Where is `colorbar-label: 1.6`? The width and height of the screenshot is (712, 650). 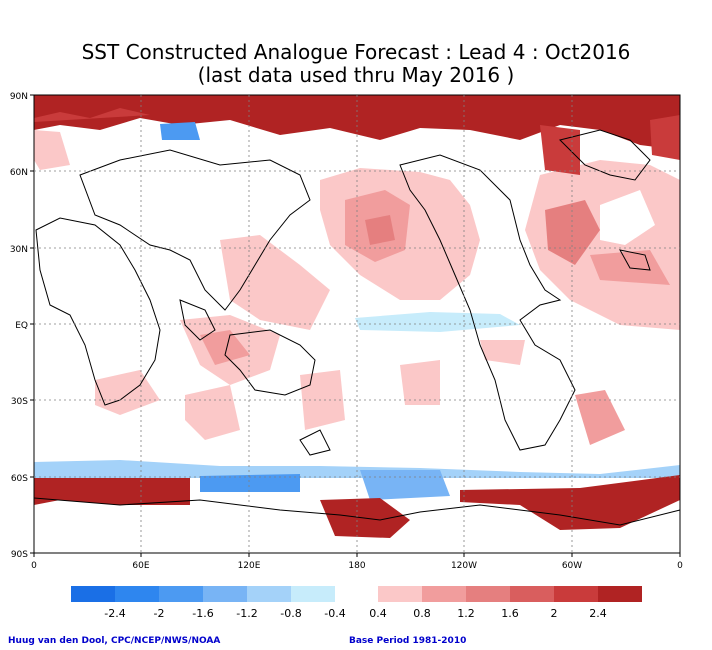
colorbar-label: 1.6 is located at coordinates (510, 613).